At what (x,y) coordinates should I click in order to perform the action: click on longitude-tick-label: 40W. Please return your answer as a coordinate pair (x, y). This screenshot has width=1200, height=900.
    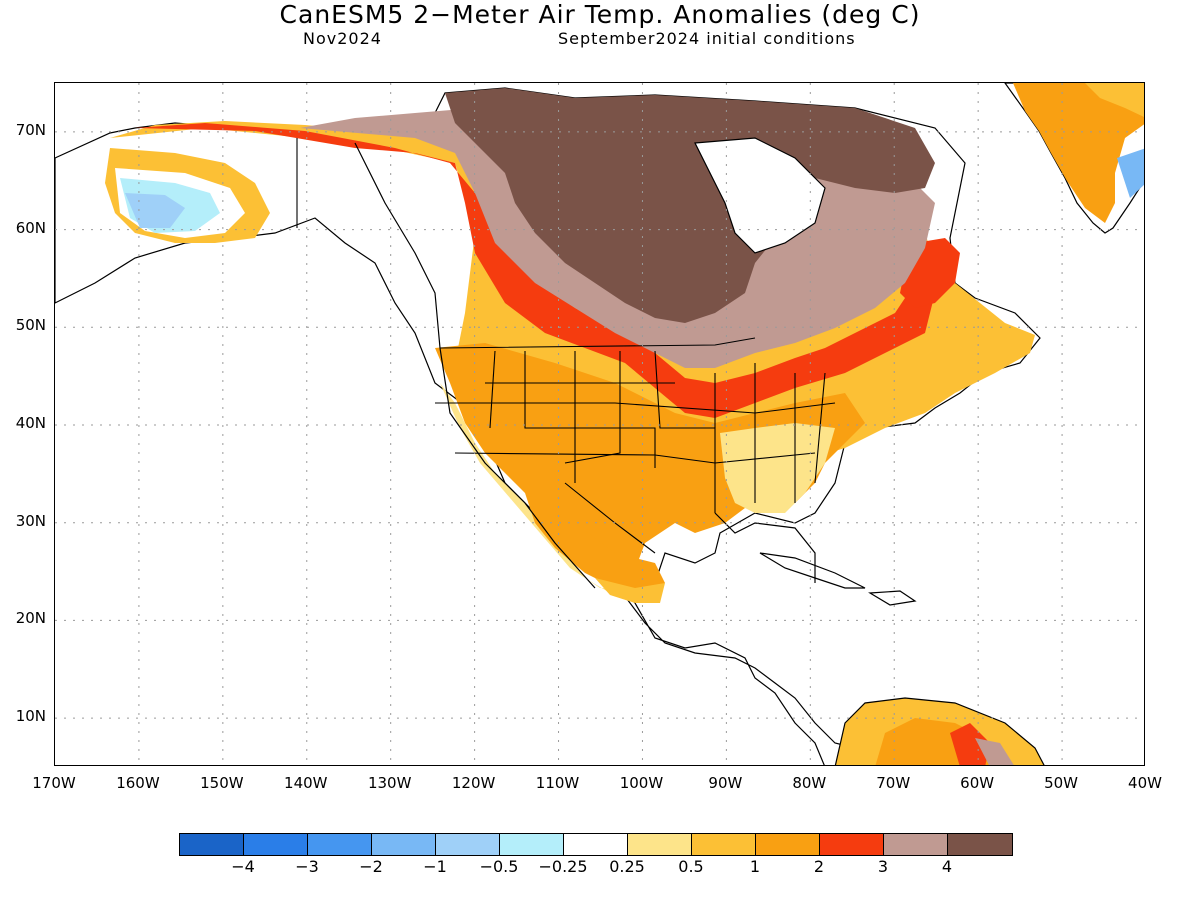
    Looking at the image, I should click on (1145, 783).